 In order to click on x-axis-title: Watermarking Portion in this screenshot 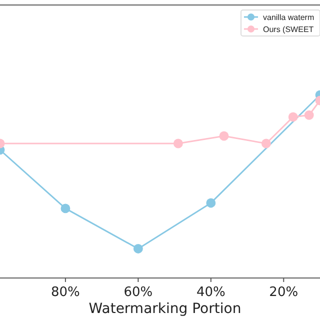, I will do `click(165, 309)`.